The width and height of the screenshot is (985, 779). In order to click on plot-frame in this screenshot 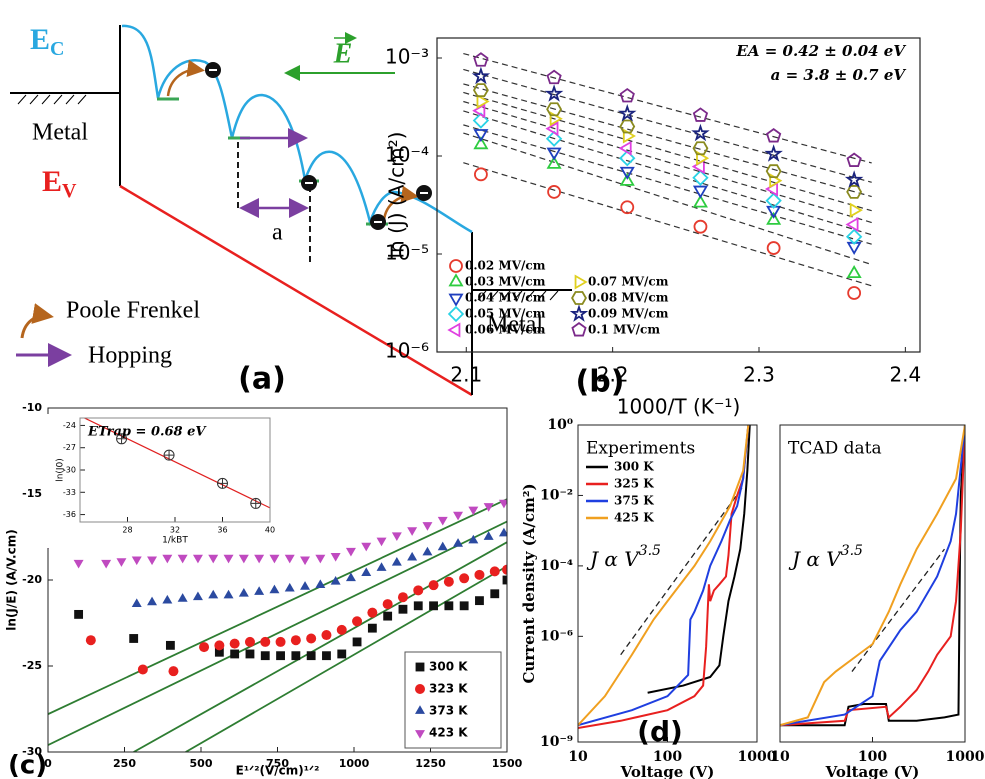, I will do `click(667, 583)`.